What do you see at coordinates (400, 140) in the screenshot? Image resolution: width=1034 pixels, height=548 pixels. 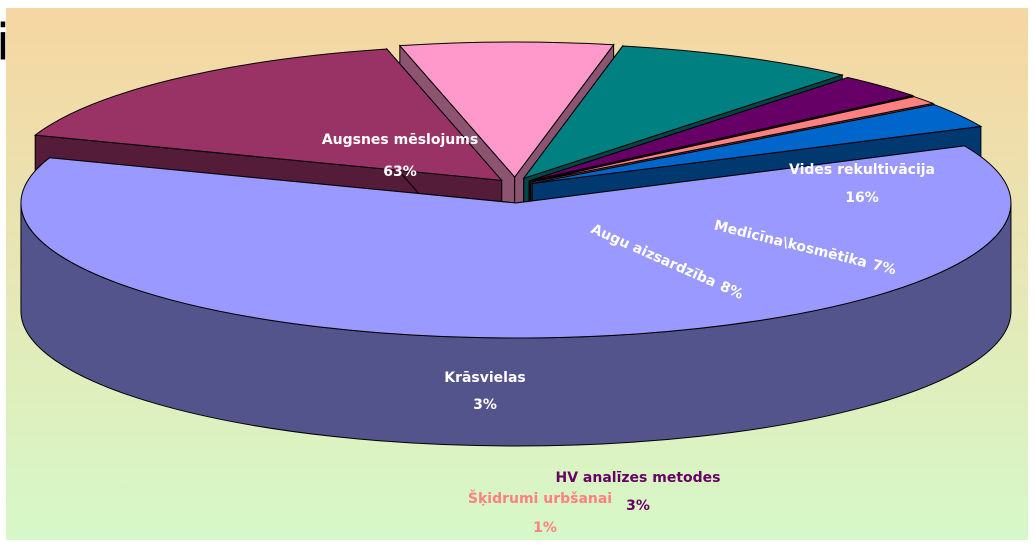 I see `category-label: Augsnes mēslojums` at bounding box center [400, 140].